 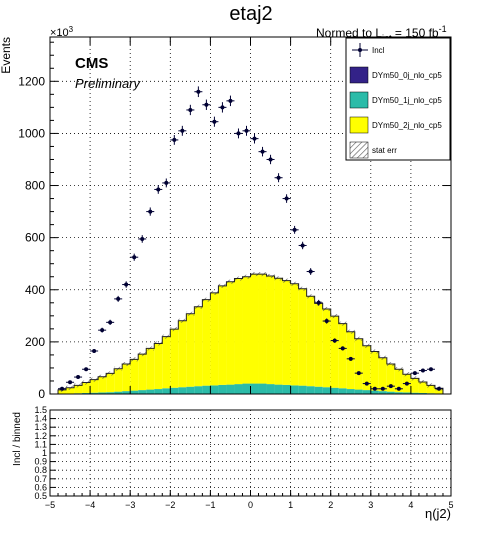 I want to click on legend-hatch-swatch, so click(x=359, y=150).